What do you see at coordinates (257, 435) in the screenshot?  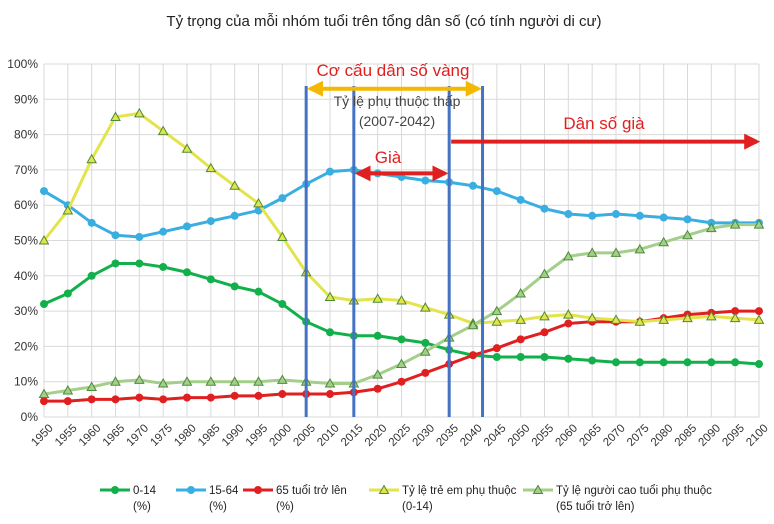 I see `x-tick-label: 1995` at bounding box center [257, 435].